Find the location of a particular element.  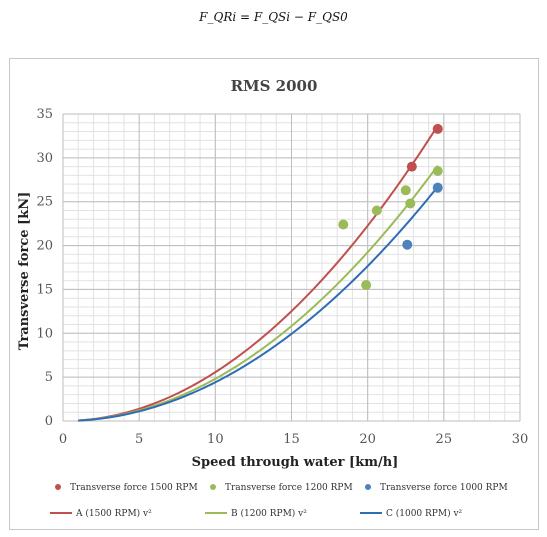

chart-points is located at coordinates (390, 207).